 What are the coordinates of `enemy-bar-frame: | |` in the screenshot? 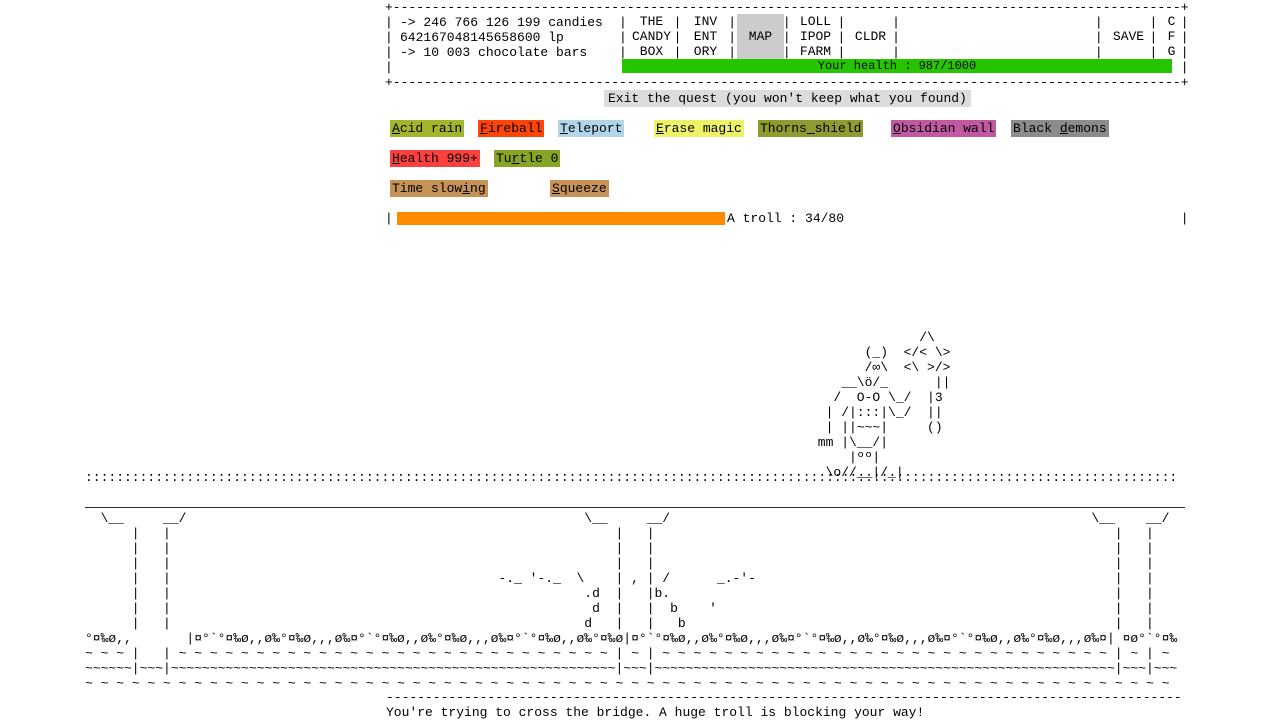 It's located at (787, 218).